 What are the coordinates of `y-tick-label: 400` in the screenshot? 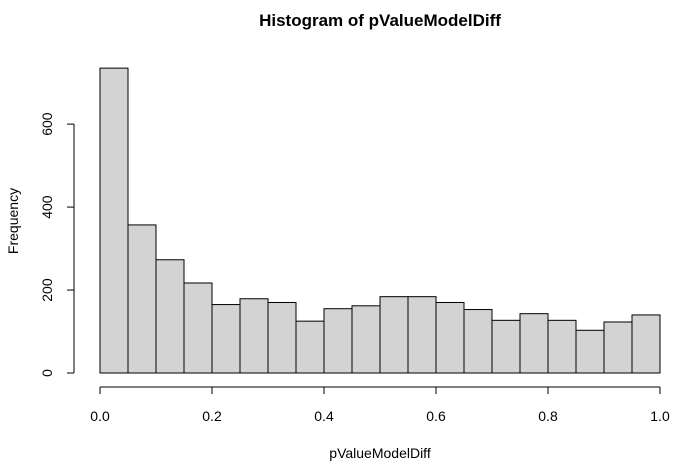 It's located at (47, 207).